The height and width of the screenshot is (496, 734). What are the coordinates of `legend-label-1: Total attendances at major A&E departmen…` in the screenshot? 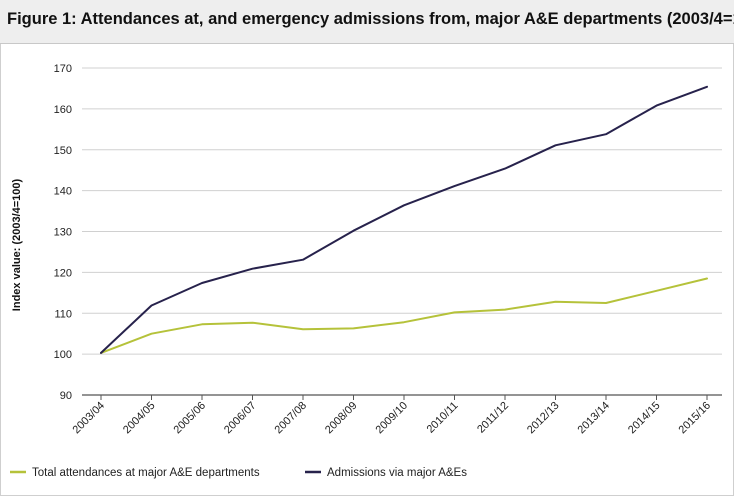 It's located at (146, 473).